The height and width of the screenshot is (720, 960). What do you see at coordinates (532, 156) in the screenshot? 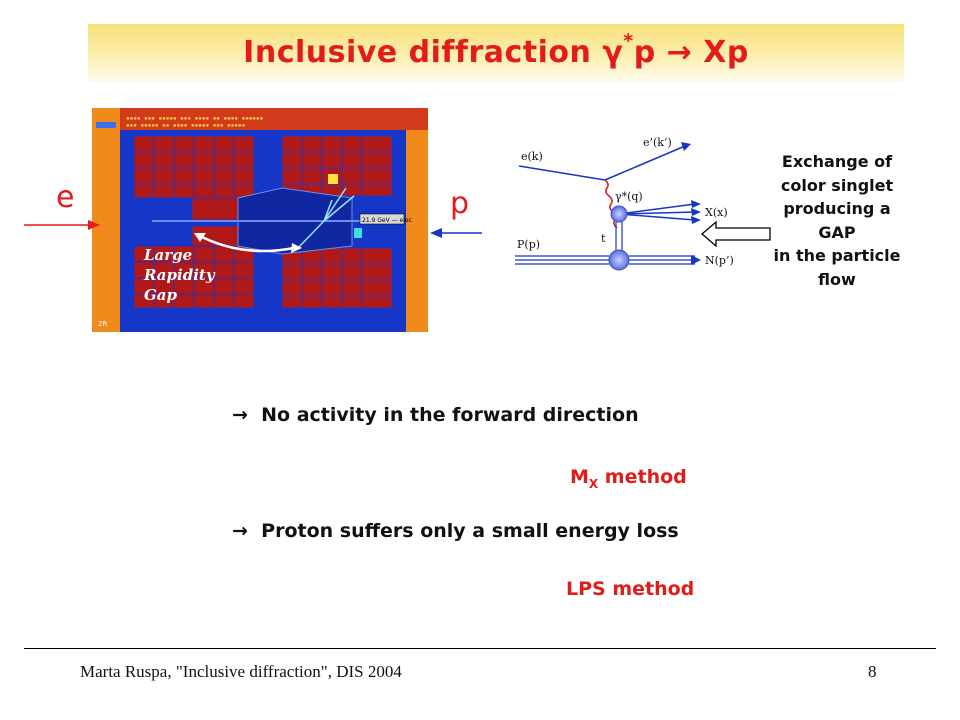
I see `feyn-e-in: e(k)` at bounding box center [532, 156].